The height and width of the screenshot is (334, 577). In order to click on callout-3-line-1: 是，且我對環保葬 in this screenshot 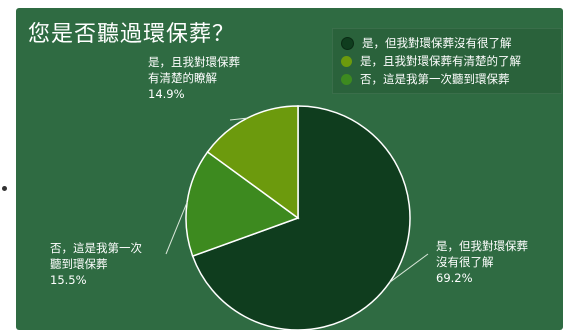, I will do `click(194, 62)`.